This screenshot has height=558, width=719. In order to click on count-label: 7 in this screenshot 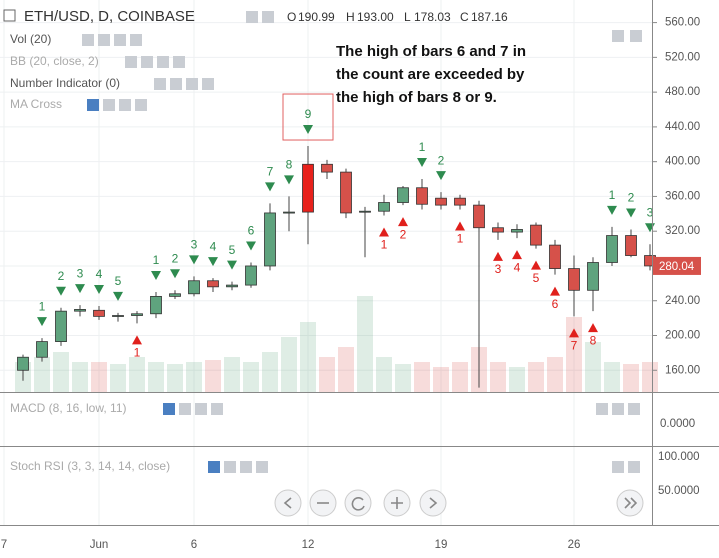, I will do `click(574, 346)`.